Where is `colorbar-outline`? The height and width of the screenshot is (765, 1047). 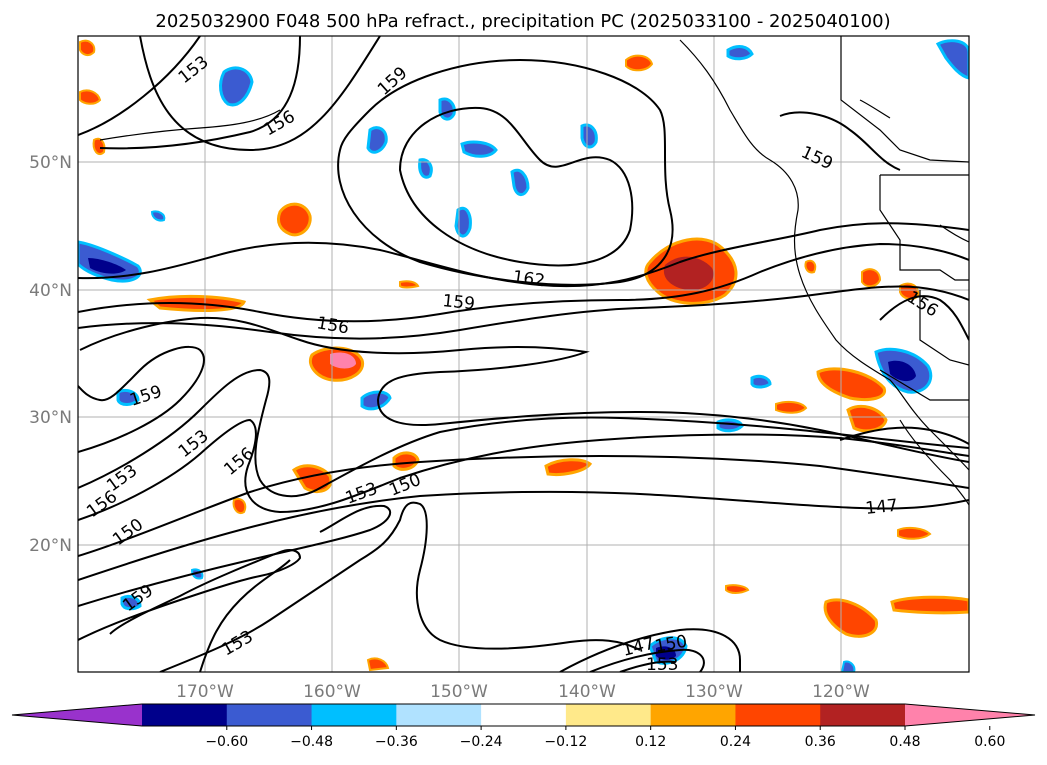
colorbar-outline is located at coordinates (523, 715).